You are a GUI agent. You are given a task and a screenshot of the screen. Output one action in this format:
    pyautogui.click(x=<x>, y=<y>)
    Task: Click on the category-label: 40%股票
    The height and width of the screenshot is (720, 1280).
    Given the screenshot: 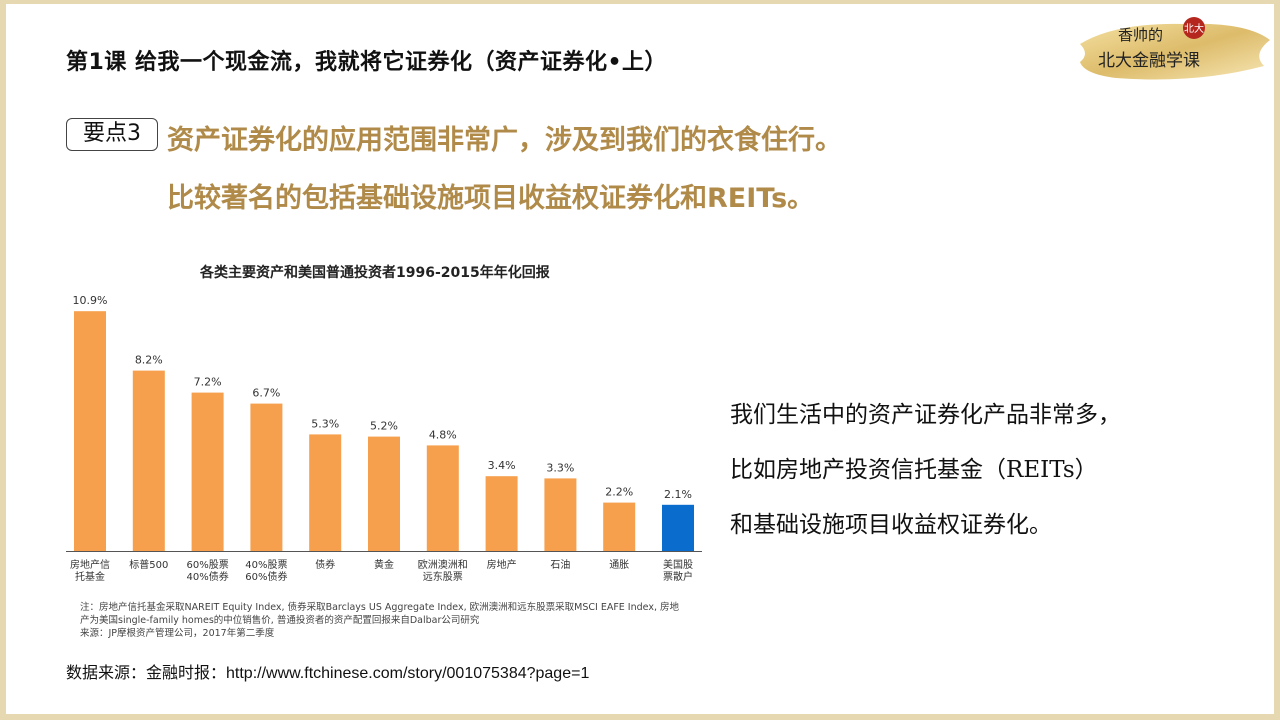 What is the action you would take?
    pyautogui.click(x=266, y=565)
    